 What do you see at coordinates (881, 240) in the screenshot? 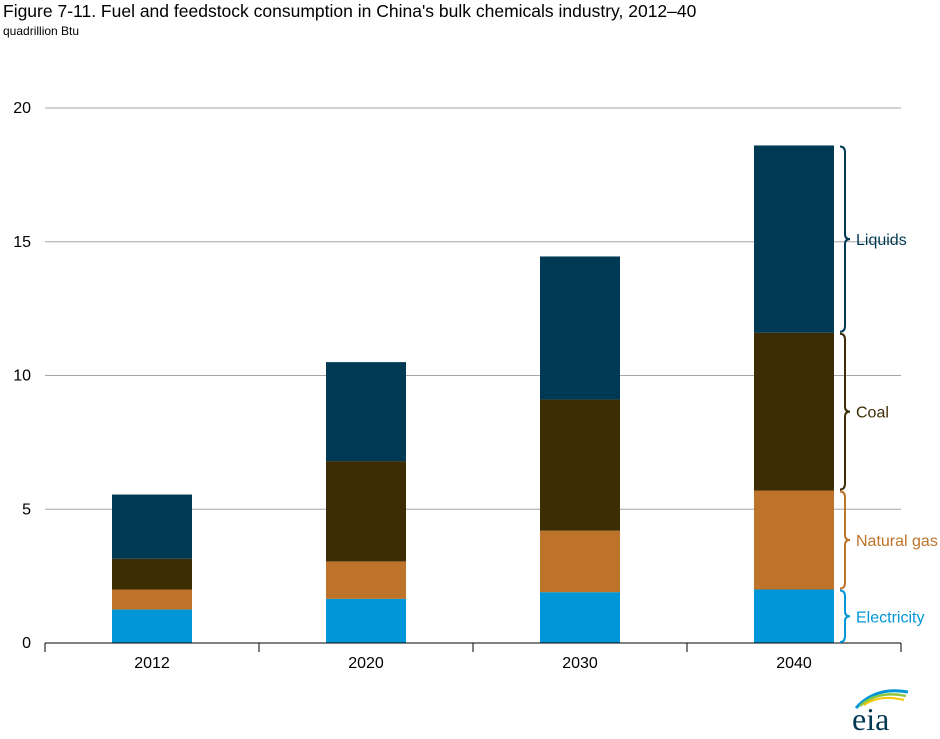
I see `legend-label-liquids: Liquids` at bounding box center [881, 240].